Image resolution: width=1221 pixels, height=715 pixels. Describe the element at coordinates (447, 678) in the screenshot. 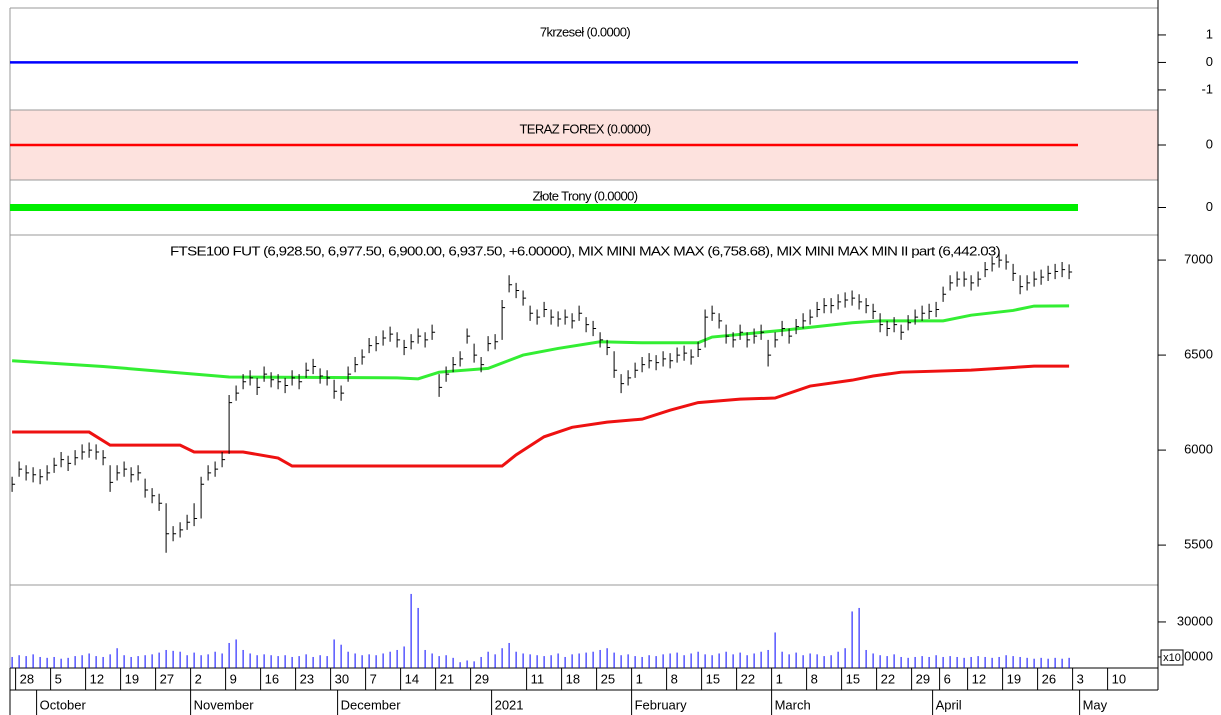

I see `x-tick-label: 21` at that location.